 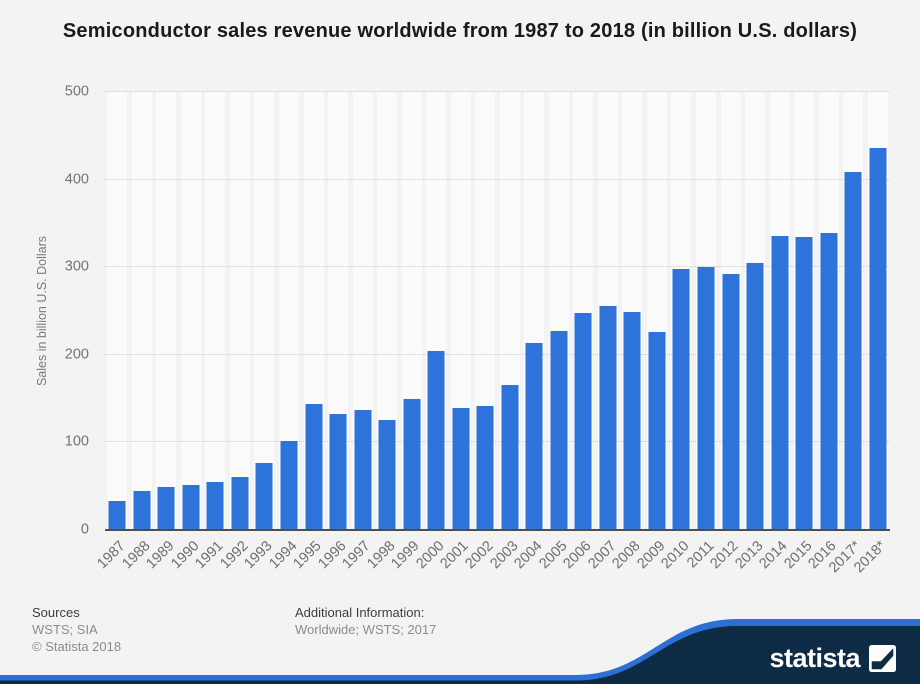 I want to click on bar-2015, so click(x=804, y=383).